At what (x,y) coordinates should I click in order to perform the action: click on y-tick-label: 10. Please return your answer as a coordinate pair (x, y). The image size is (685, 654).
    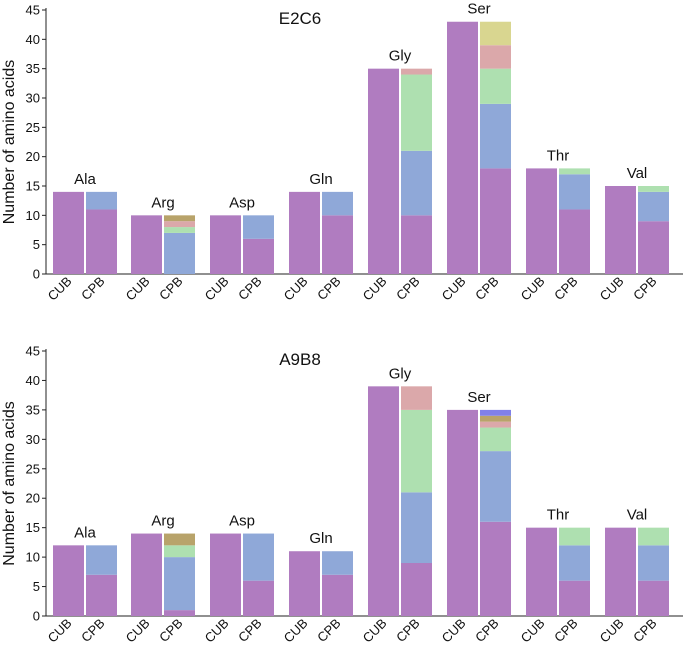
    Looking at the image, I should click on (33, 215).